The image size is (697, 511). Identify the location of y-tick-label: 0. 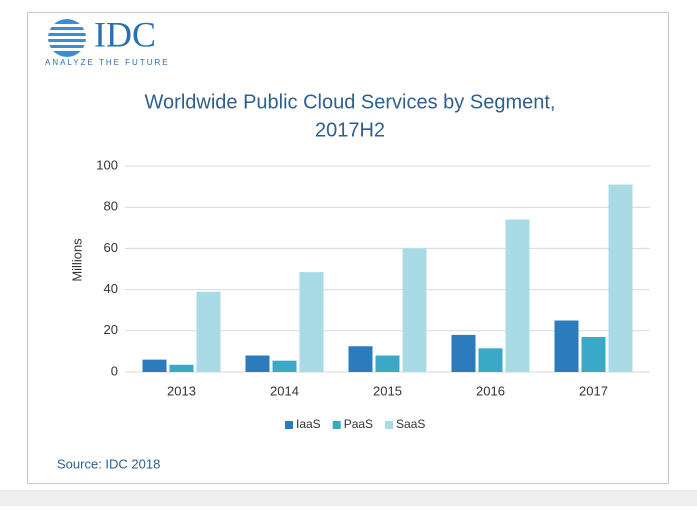
(114, 370).